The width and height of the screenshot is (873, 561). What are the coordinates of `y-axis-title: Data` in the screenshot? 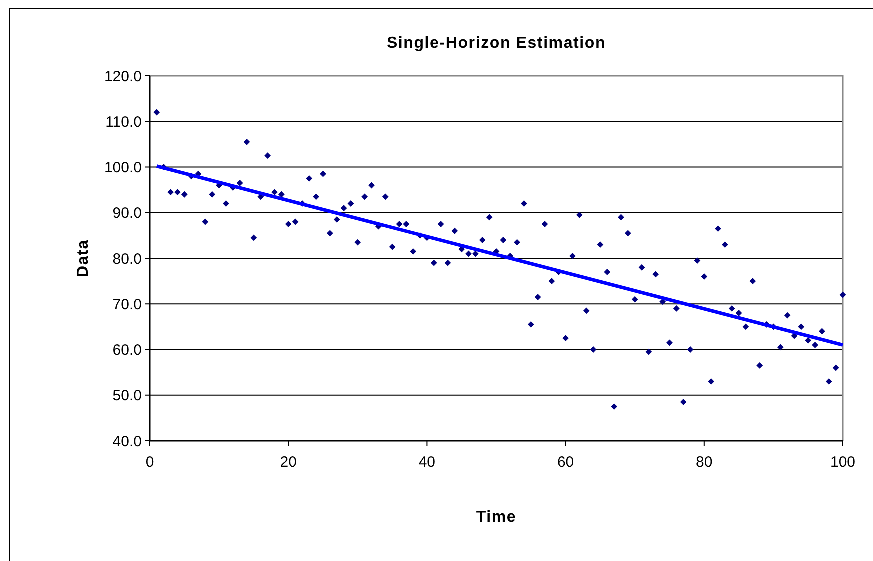 It's located at (83, 259).